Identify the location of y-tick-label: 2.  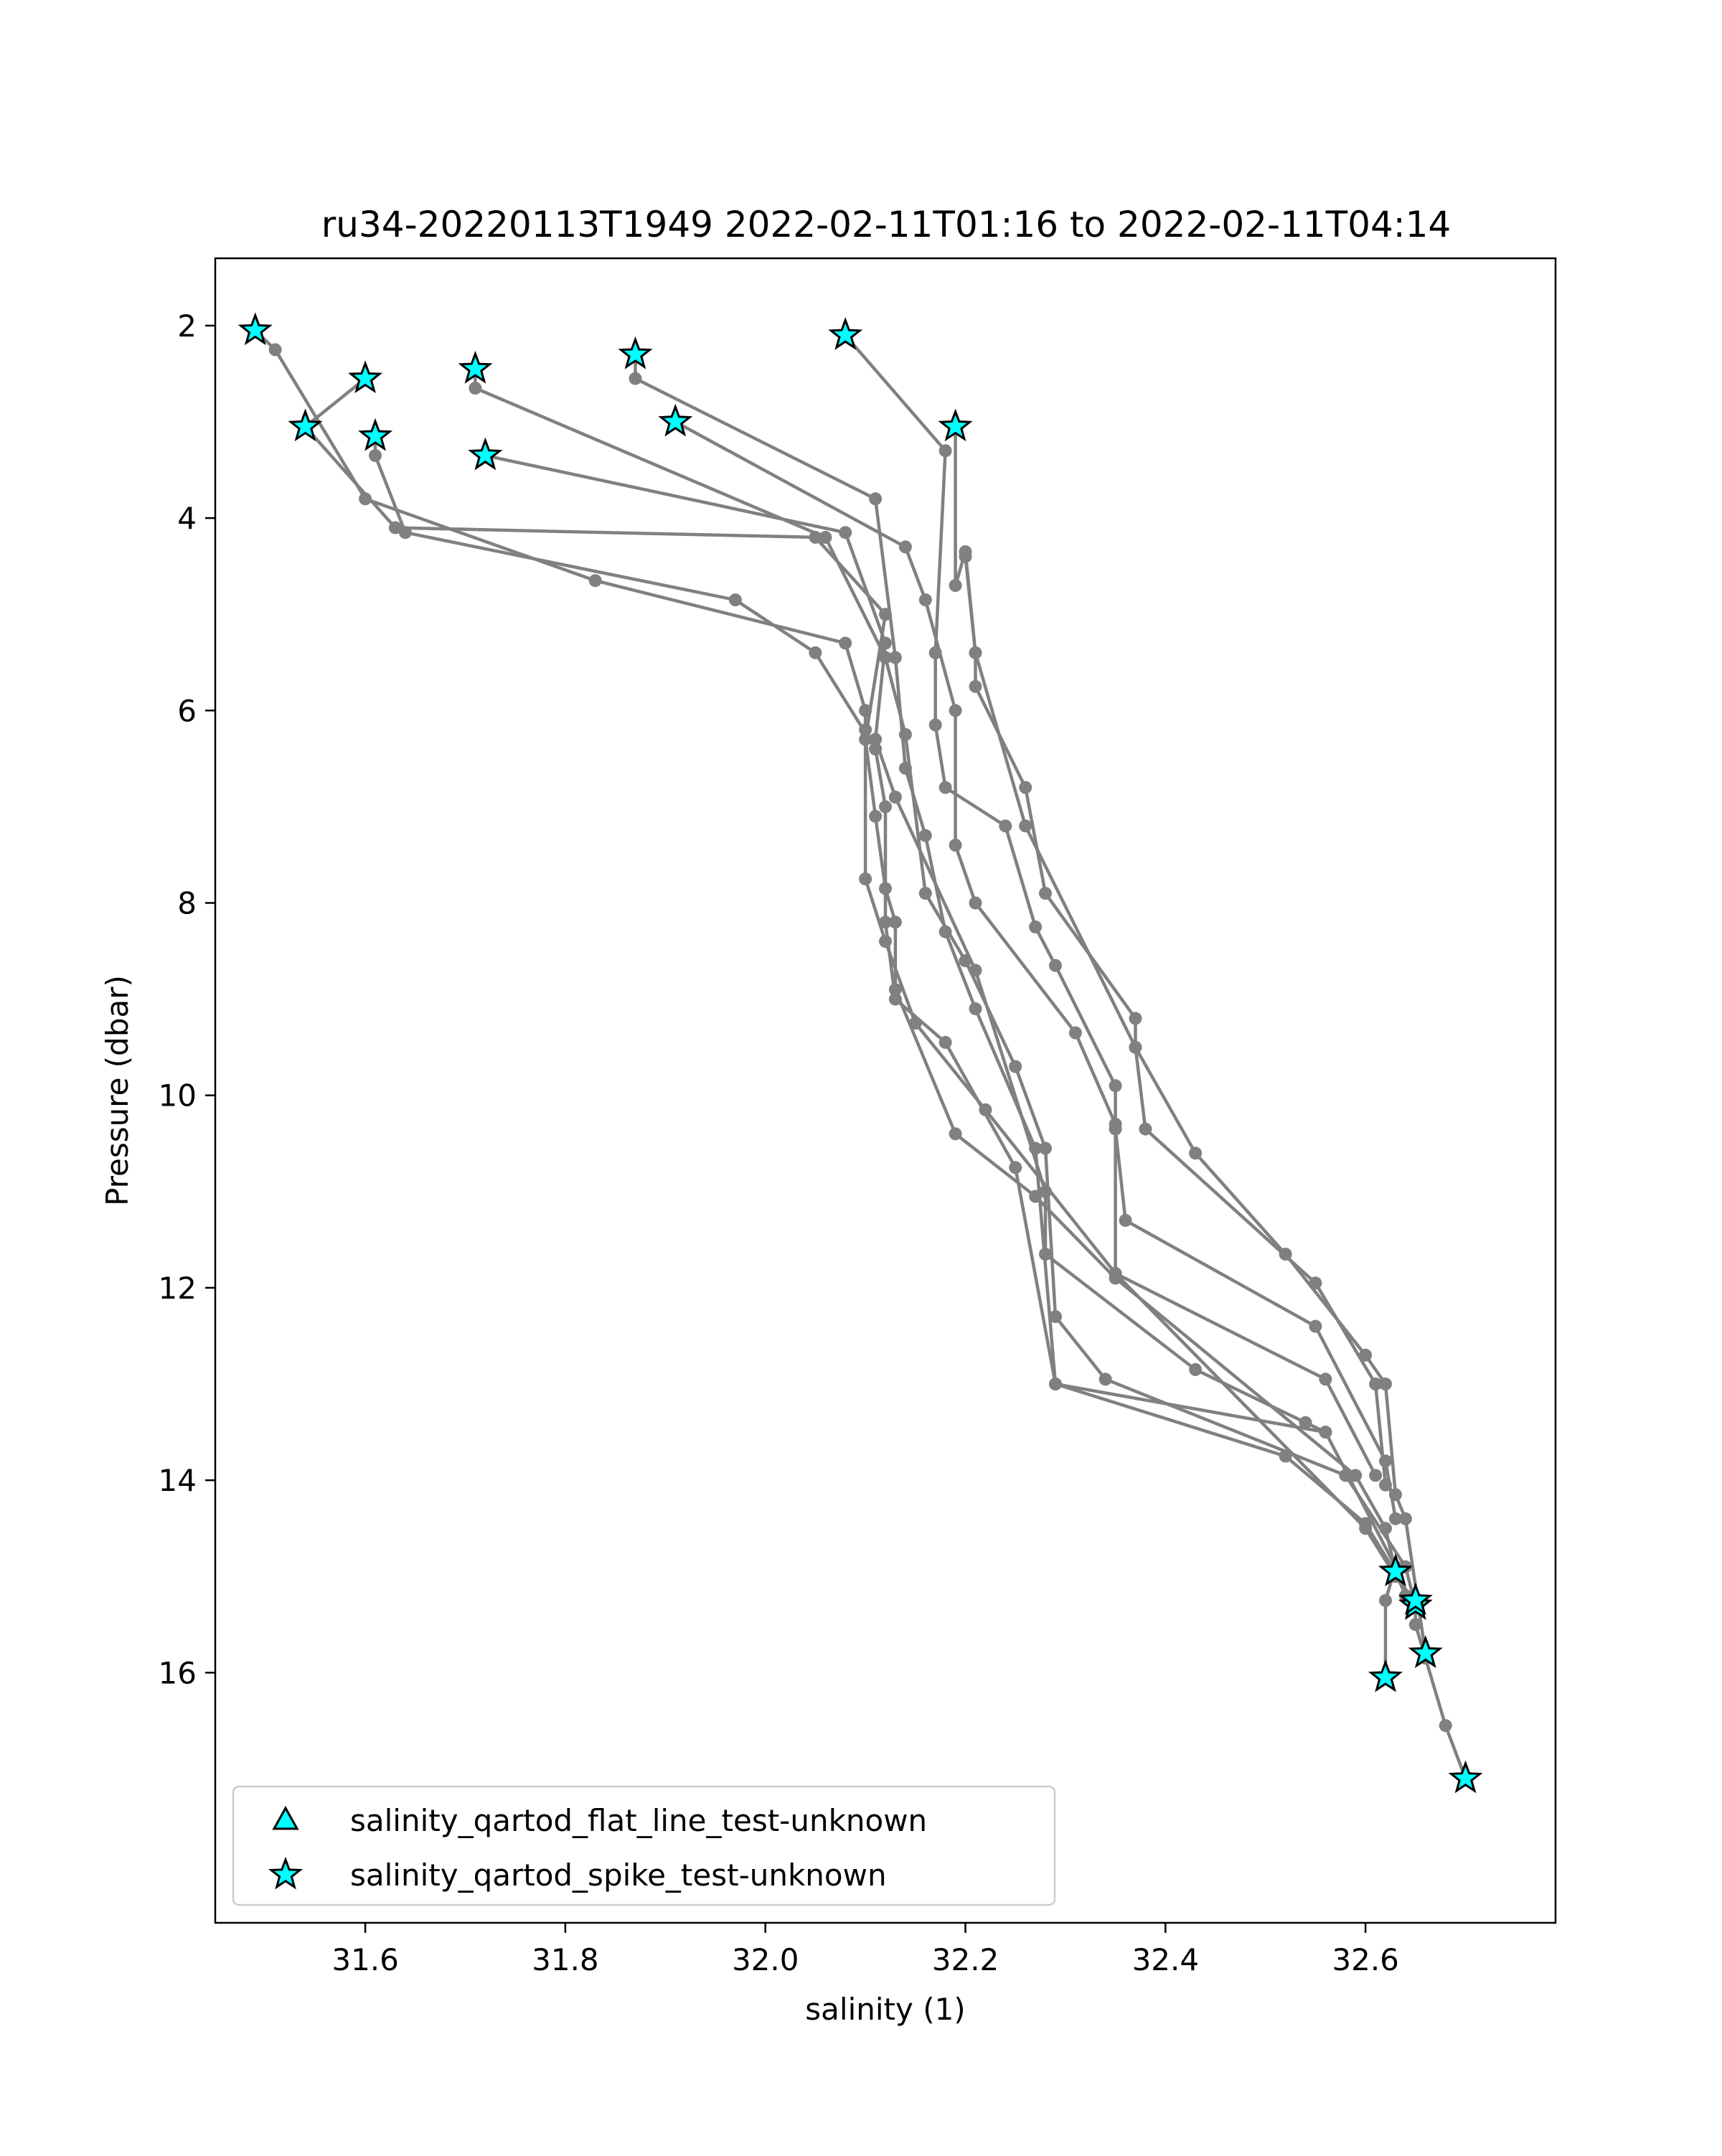
(187, 327).